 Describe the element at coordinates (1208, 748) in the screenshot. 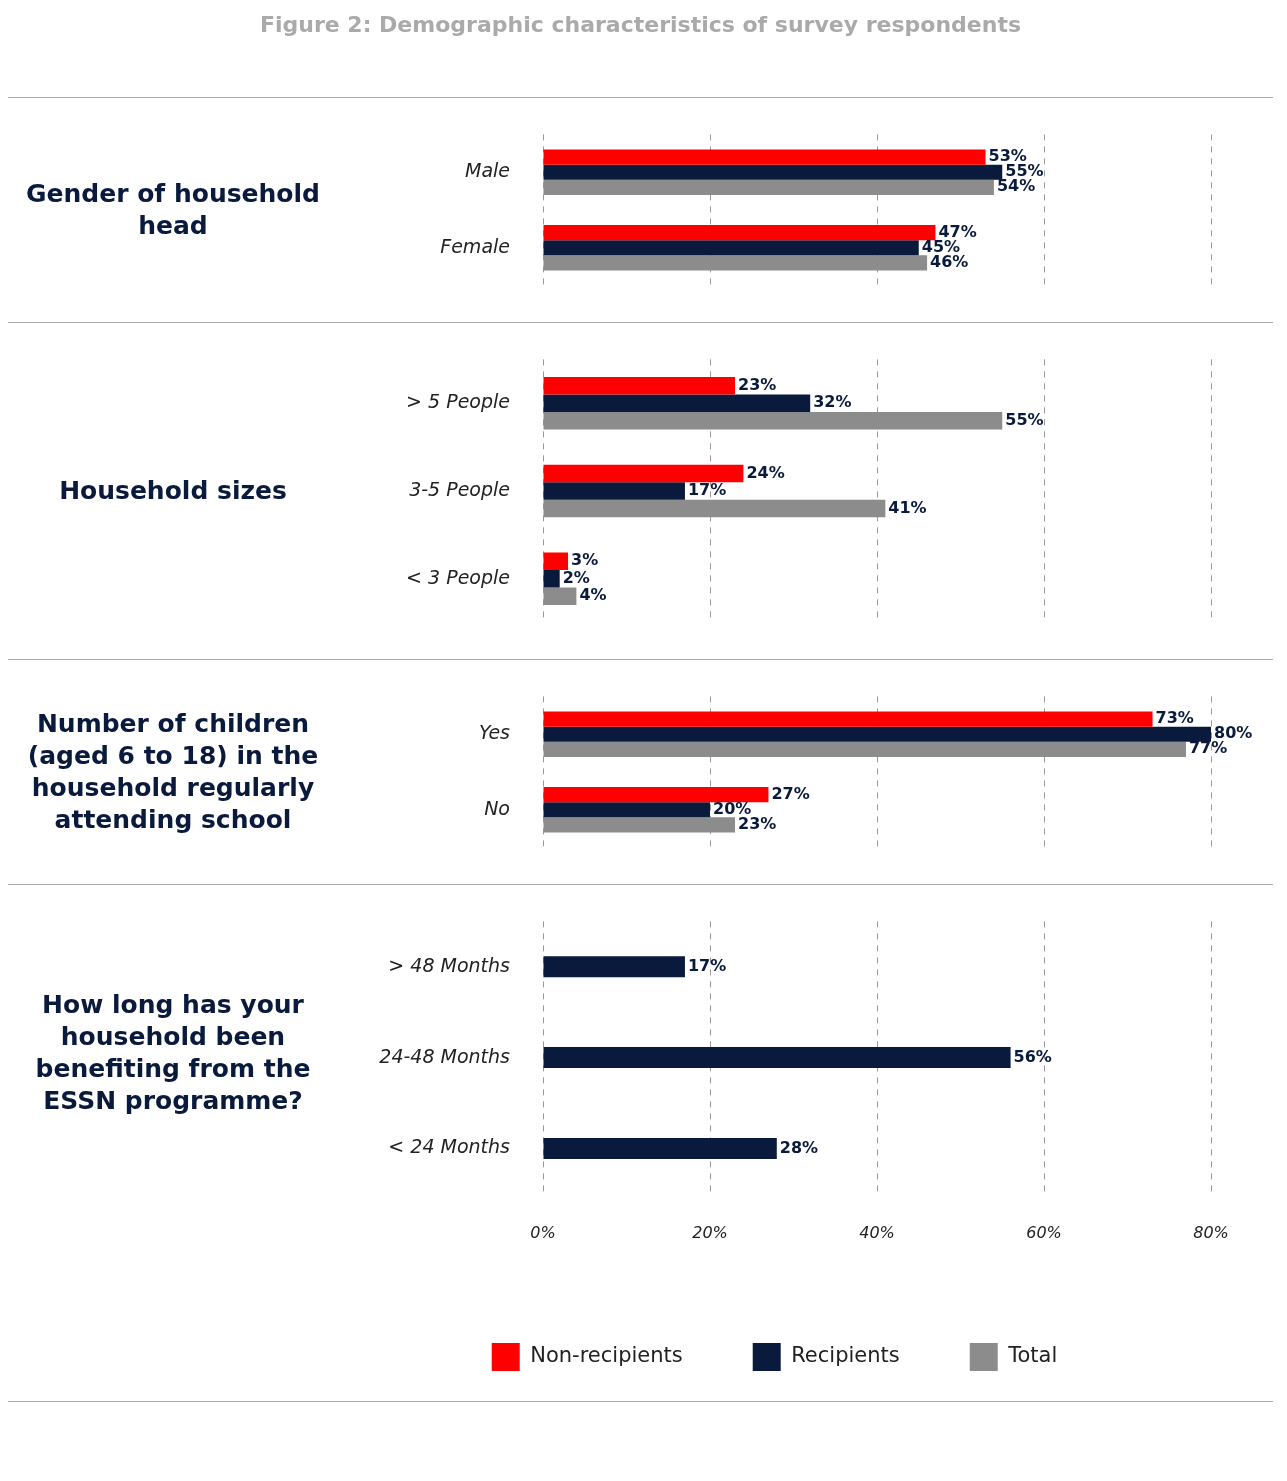

I see `data-label: 77%` at that location.